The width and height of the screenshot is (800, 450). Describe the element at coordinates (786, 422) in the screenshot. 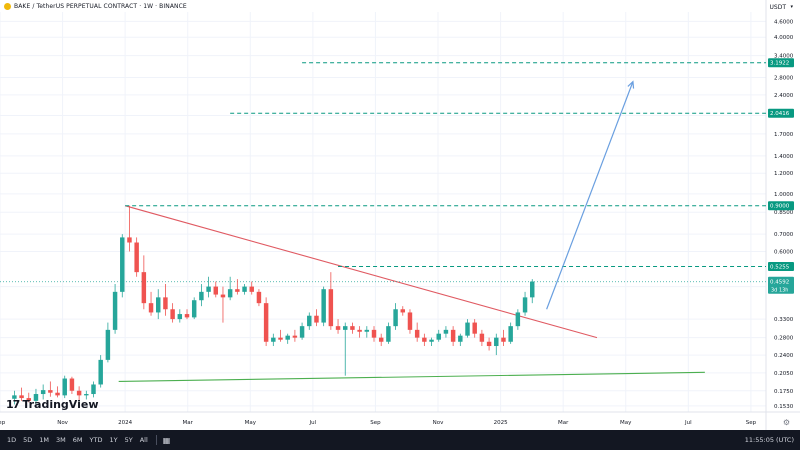

I see `gear-icon: ⚙` at that location.